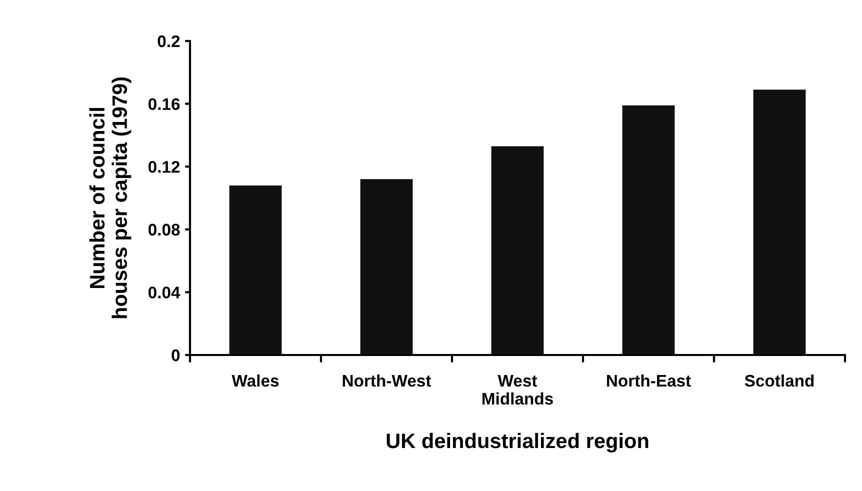 This screenshot has height=491, width=862. I want to click on y-tick-label: 0.2, so click(169, 41).